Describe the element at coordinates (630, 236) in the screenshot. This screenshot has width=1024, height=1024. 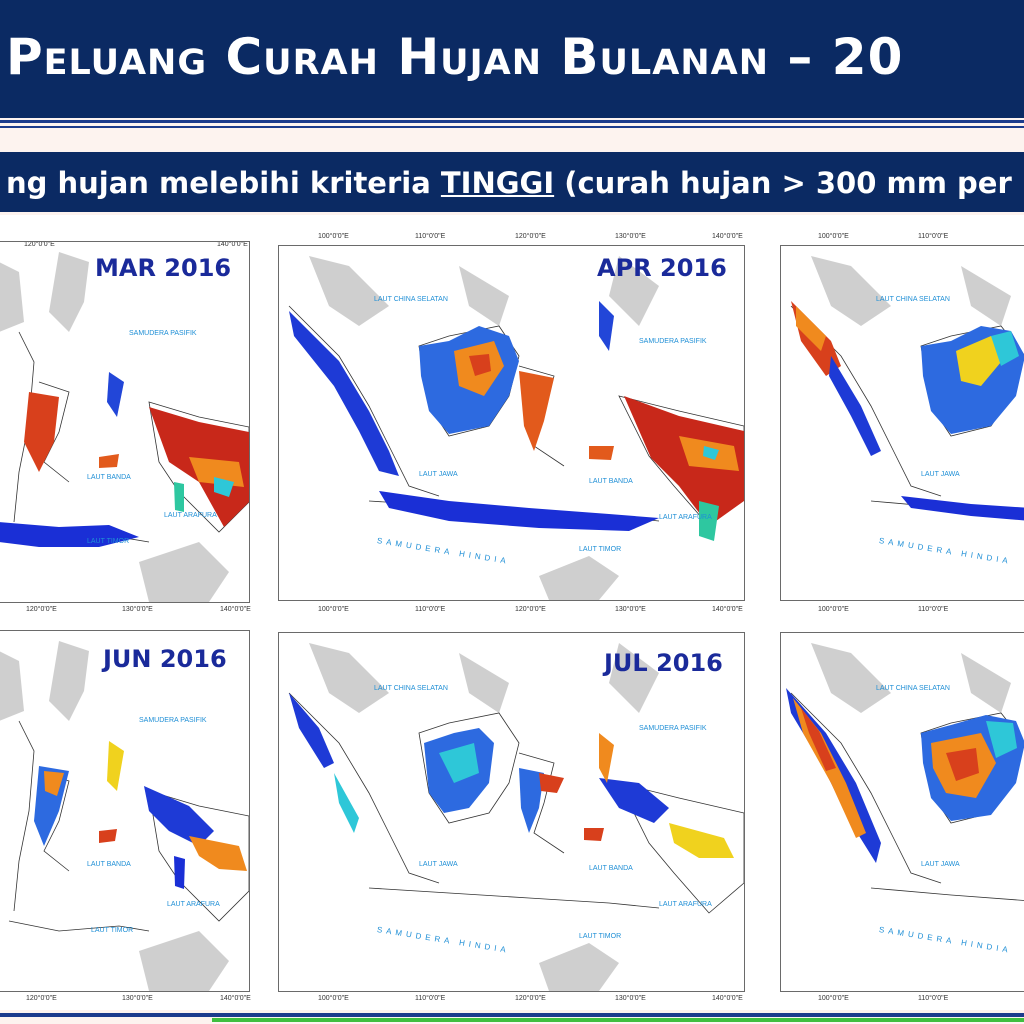
I see `axis-top-apr-3: 130°0'0"E` at that location.